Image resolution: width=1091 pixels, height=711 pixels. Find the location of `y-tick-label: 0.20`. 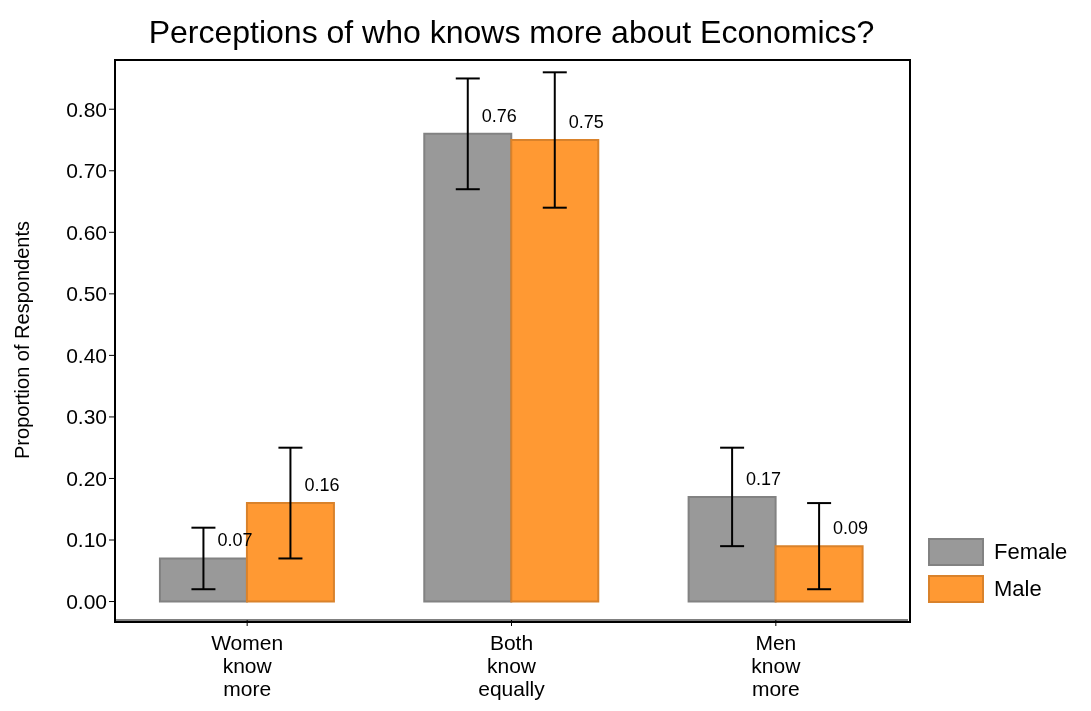

y-tick-label: 0.20 is located at coordinates (86, 478).